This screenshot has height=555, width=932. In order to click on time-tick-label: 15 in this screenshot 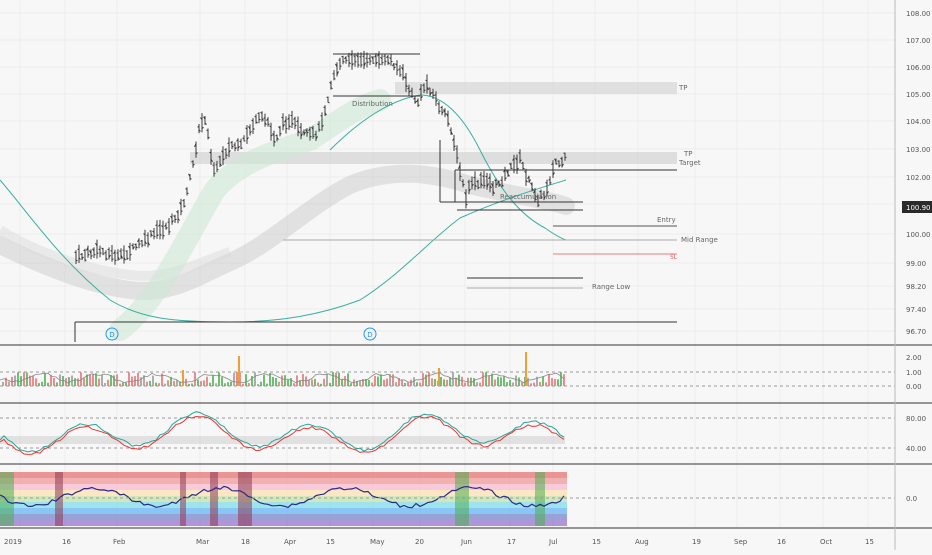, I will do `click(330, 542)`.